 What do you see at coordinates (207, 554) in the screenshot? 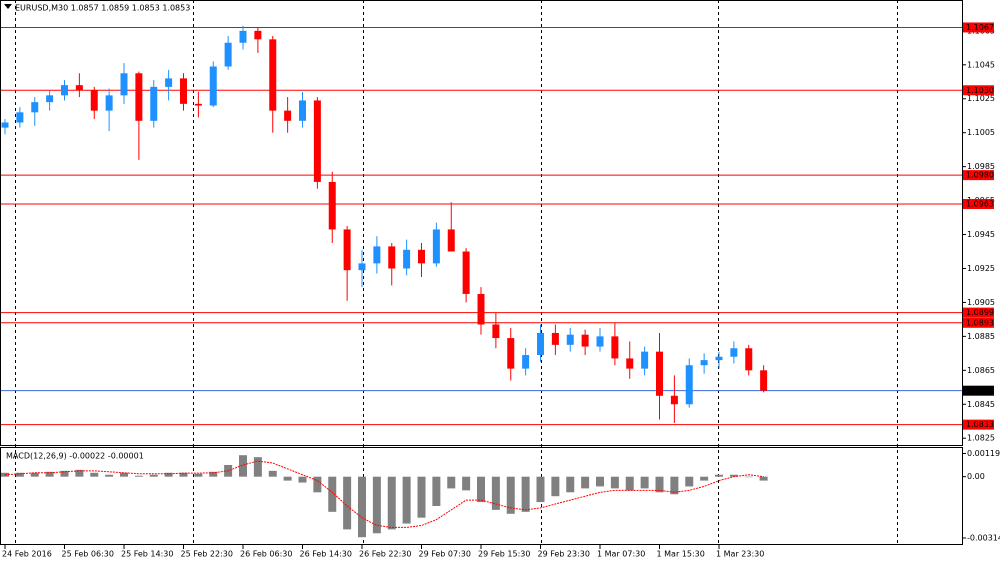
I see `x-tick-label: 25 Feb 22:30` at bounding box center [207, 554].